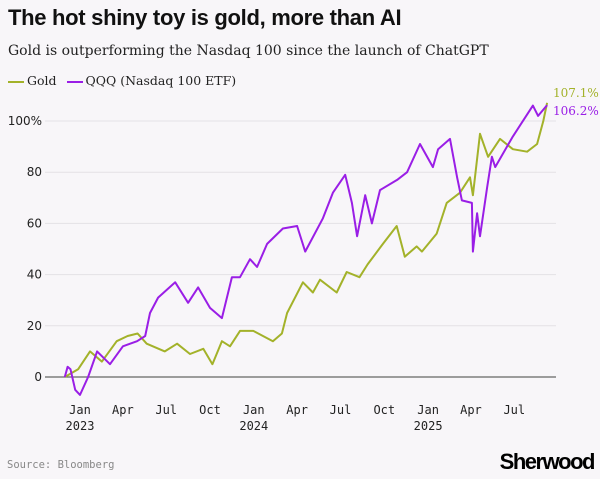 The height and width of the screenshot is (479, 600). I want to click on legend-item-qqq: QQQ (Nasdaq 100 ETF), so click(151, 80).